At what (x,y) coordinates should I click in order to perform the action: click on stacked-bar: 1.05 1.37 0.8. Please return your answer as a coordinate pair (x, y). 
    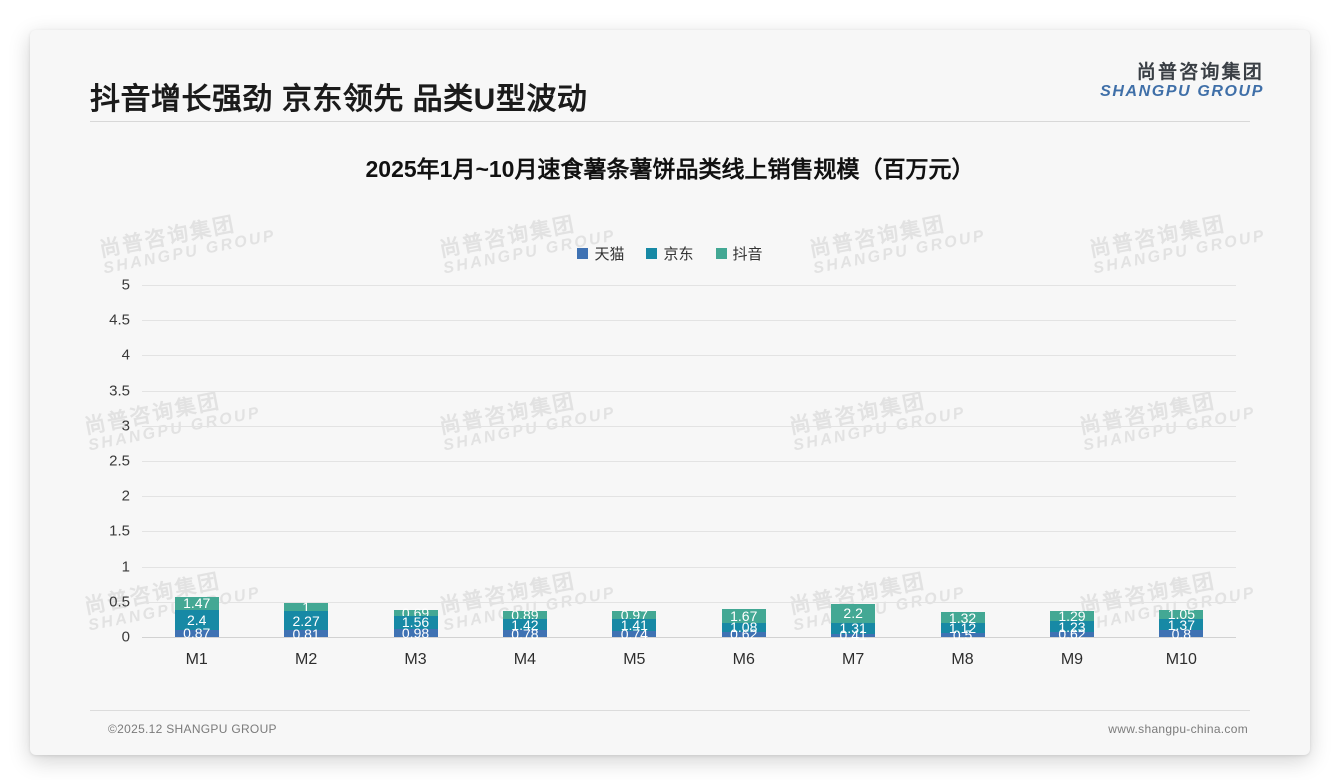
    Looking at the image, I should click on (1181, 618).